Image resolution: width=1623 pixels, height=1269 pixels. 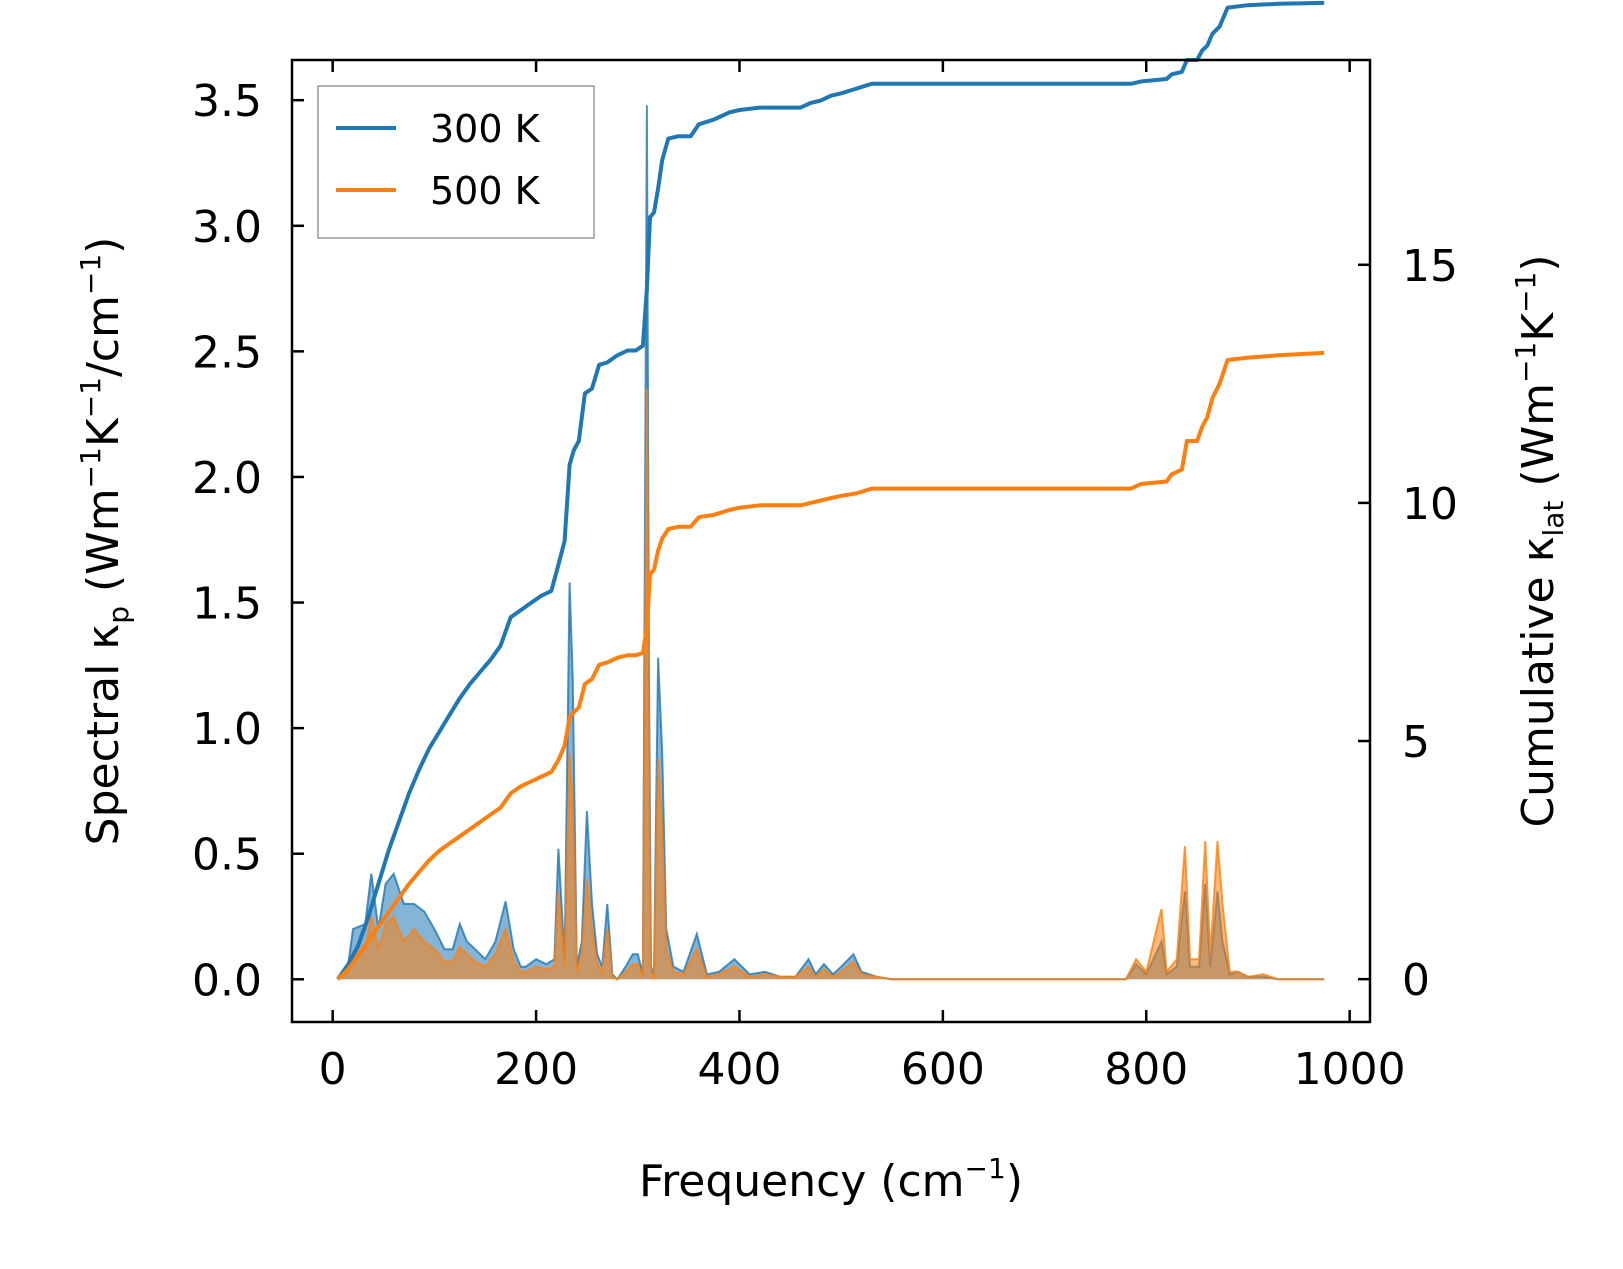 I want to click on y-right-tick-label: 15, so click(x=1430, y=266).